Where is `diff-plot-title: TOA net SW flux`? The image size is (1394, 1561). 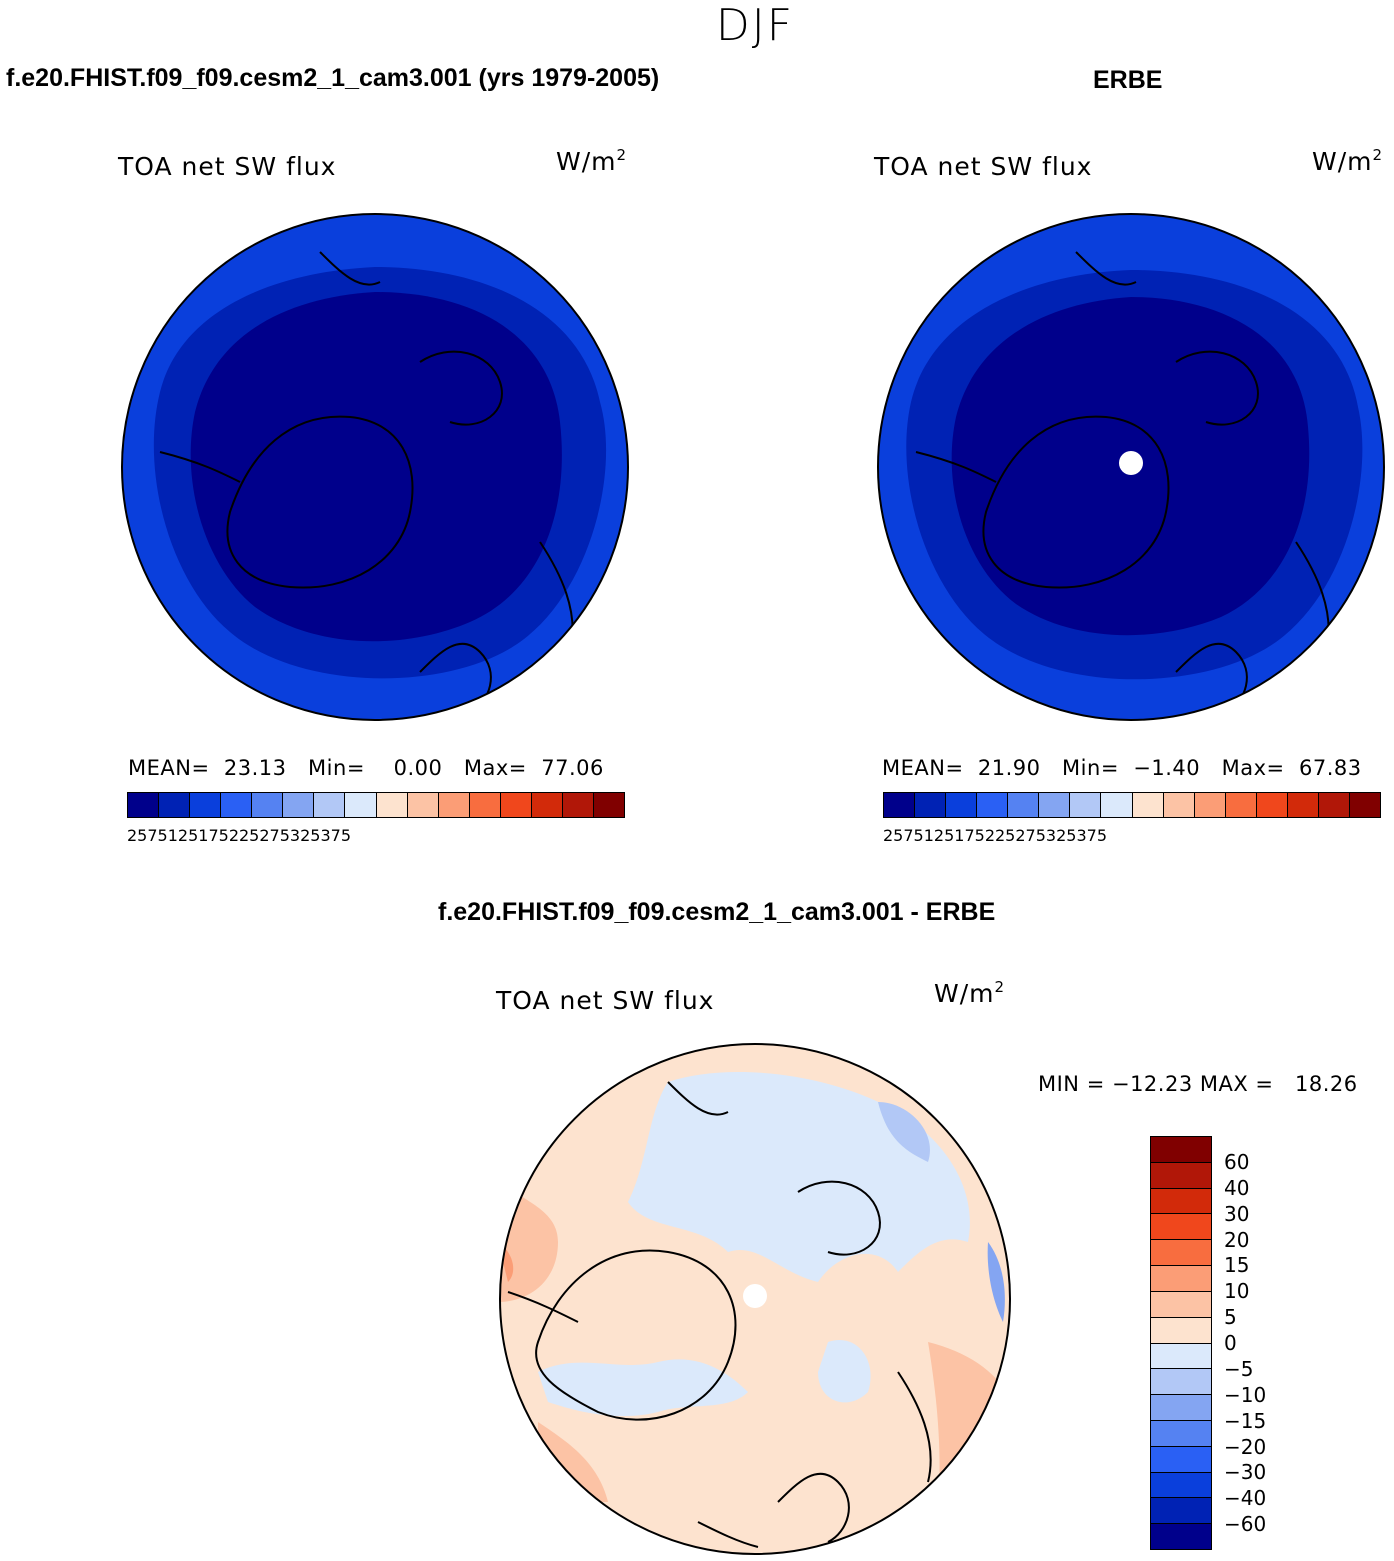 diff-plot-title: TOA net SW flux is located at coordinates (605, 1000).